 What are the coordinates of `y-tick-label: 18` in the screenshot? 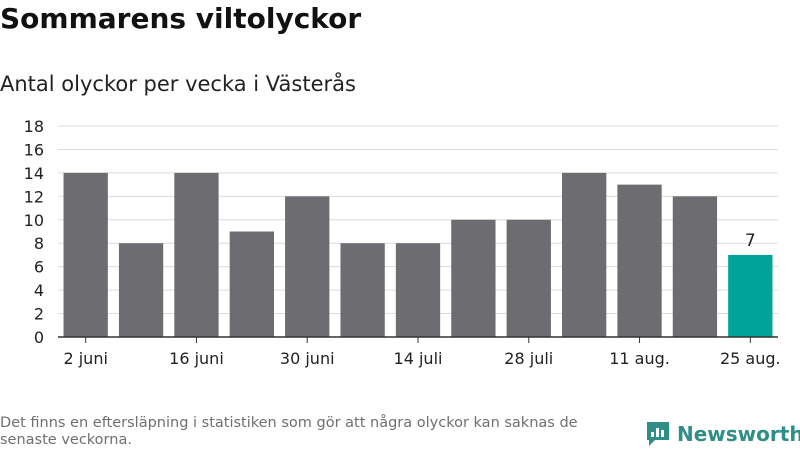 It's located at (34, 126).